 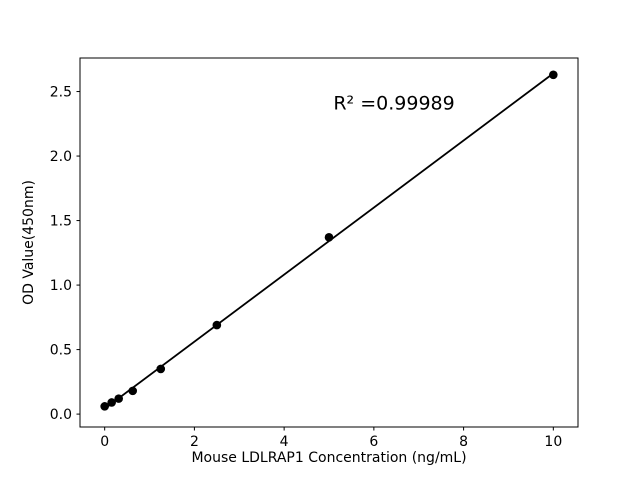 What do you see at coordinates (393, 104) in the screenshot?
I see `r-squared-annotation: R² =0.99989` at bounding box center [393, 104].